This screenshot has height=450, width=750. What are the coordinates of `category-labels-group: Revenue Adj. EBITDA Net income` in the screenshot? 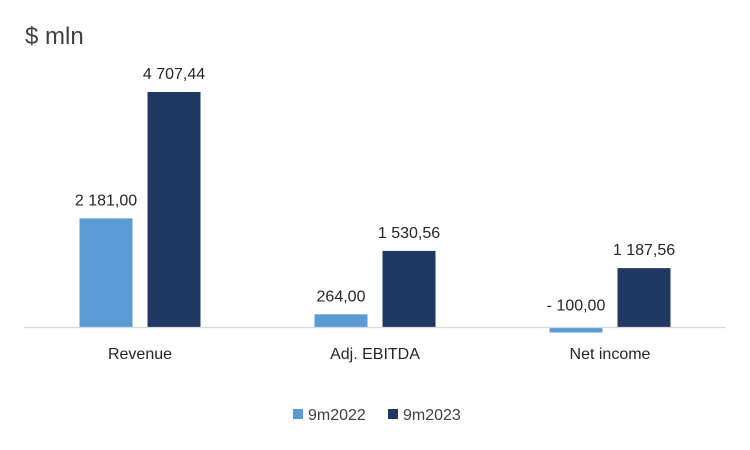 It's located at (379, 354).